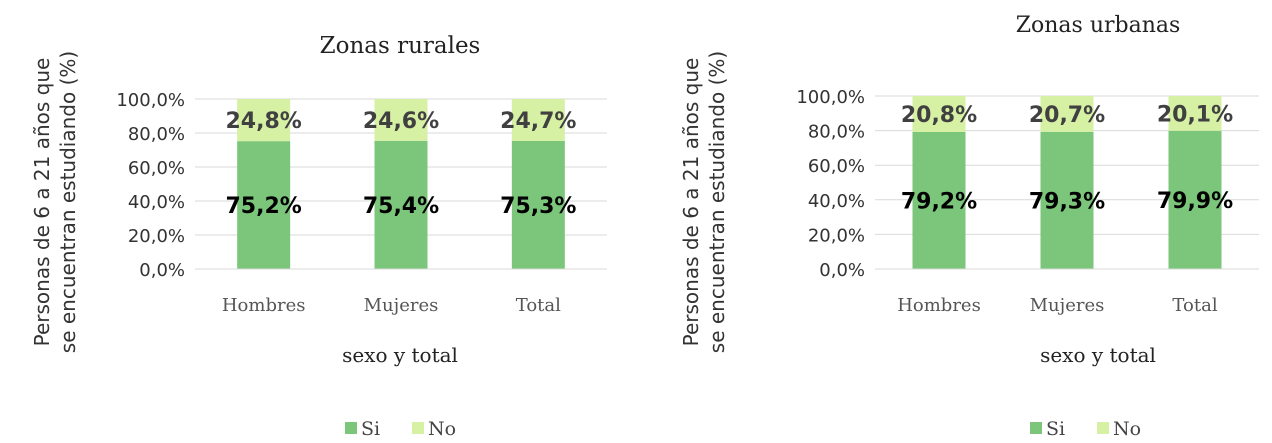 The height and width of the screenshot is (443, 1272). I want to click on data-label-no: 20,7%, so click(1067, 115).